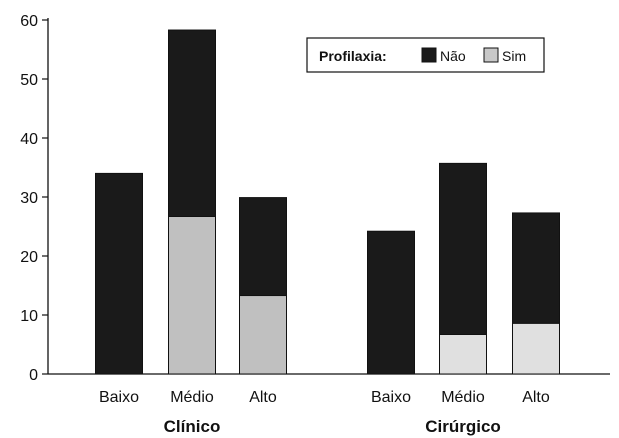  Describe the element at coordinates (463, 426) in the screenshot. I see `group-label: Cirúrgico` at that location.